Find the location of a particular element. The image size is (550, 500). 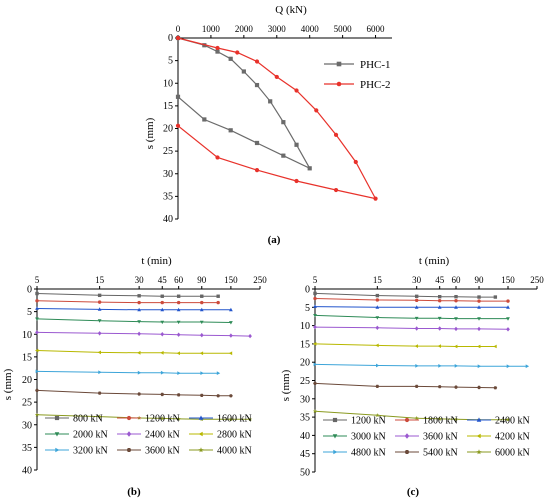

x-tick-label-b: 30 is located at coordinates (140, 280).